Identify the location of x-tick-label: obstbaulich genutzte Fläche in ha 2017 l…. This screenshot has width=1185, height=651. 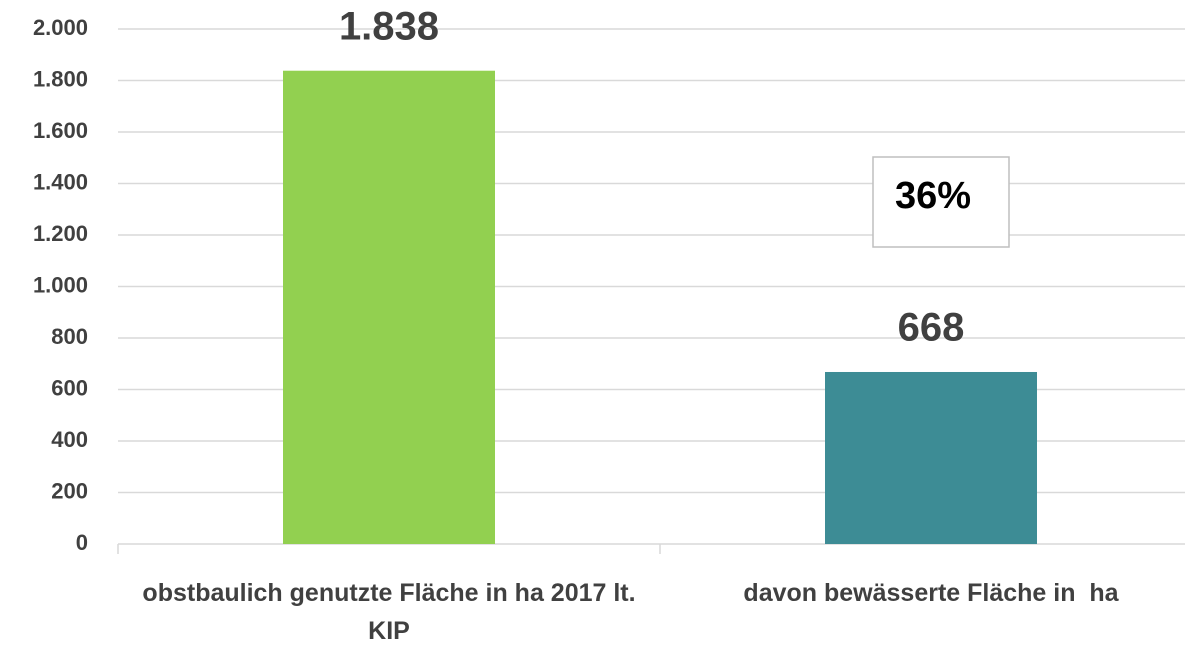
(392, 612).